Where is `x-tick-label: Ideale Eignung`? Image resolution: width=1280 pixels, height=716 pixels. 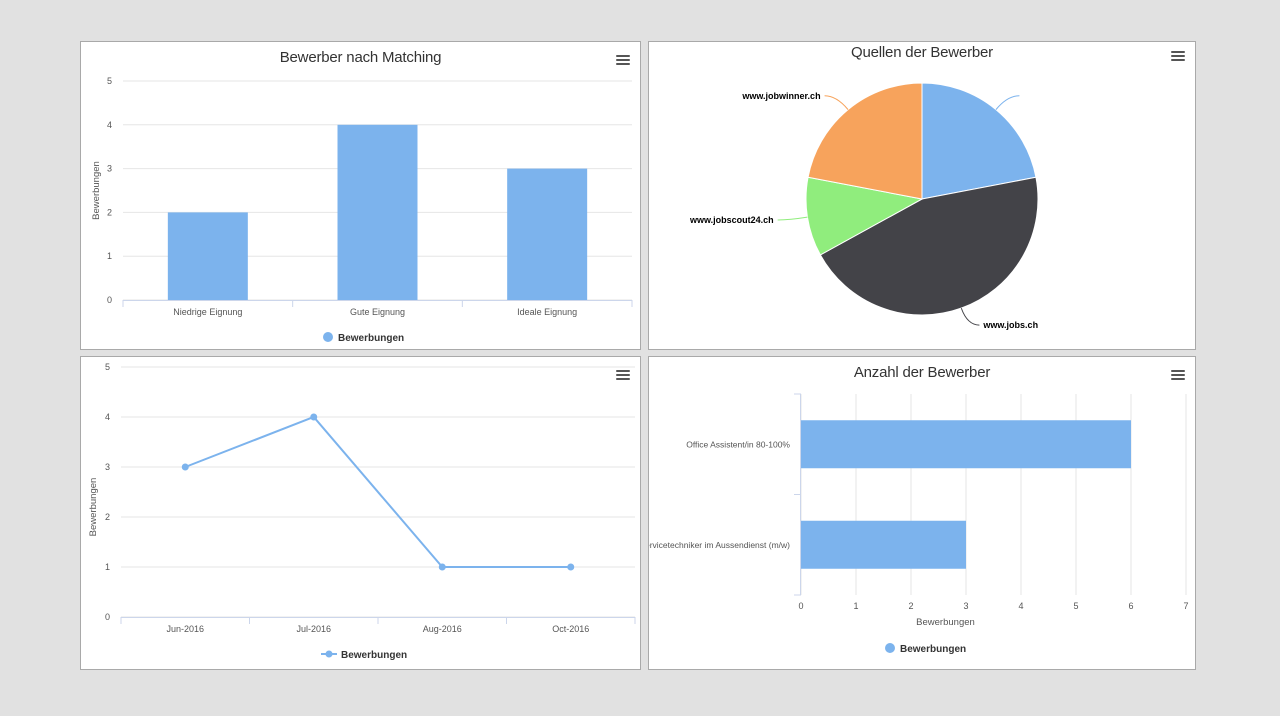 x-tick-label: Ideale Eignung is located at coordinates (547, 312).